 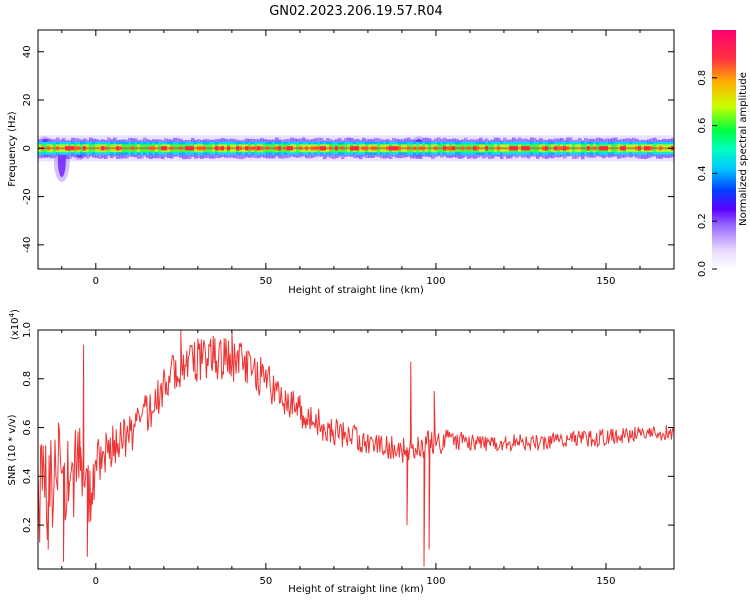 What do you see at coordinates (27, 245) in the screenshot?
I see `spectrogram-ytick-label: -40` at bounding box center [27, 245].